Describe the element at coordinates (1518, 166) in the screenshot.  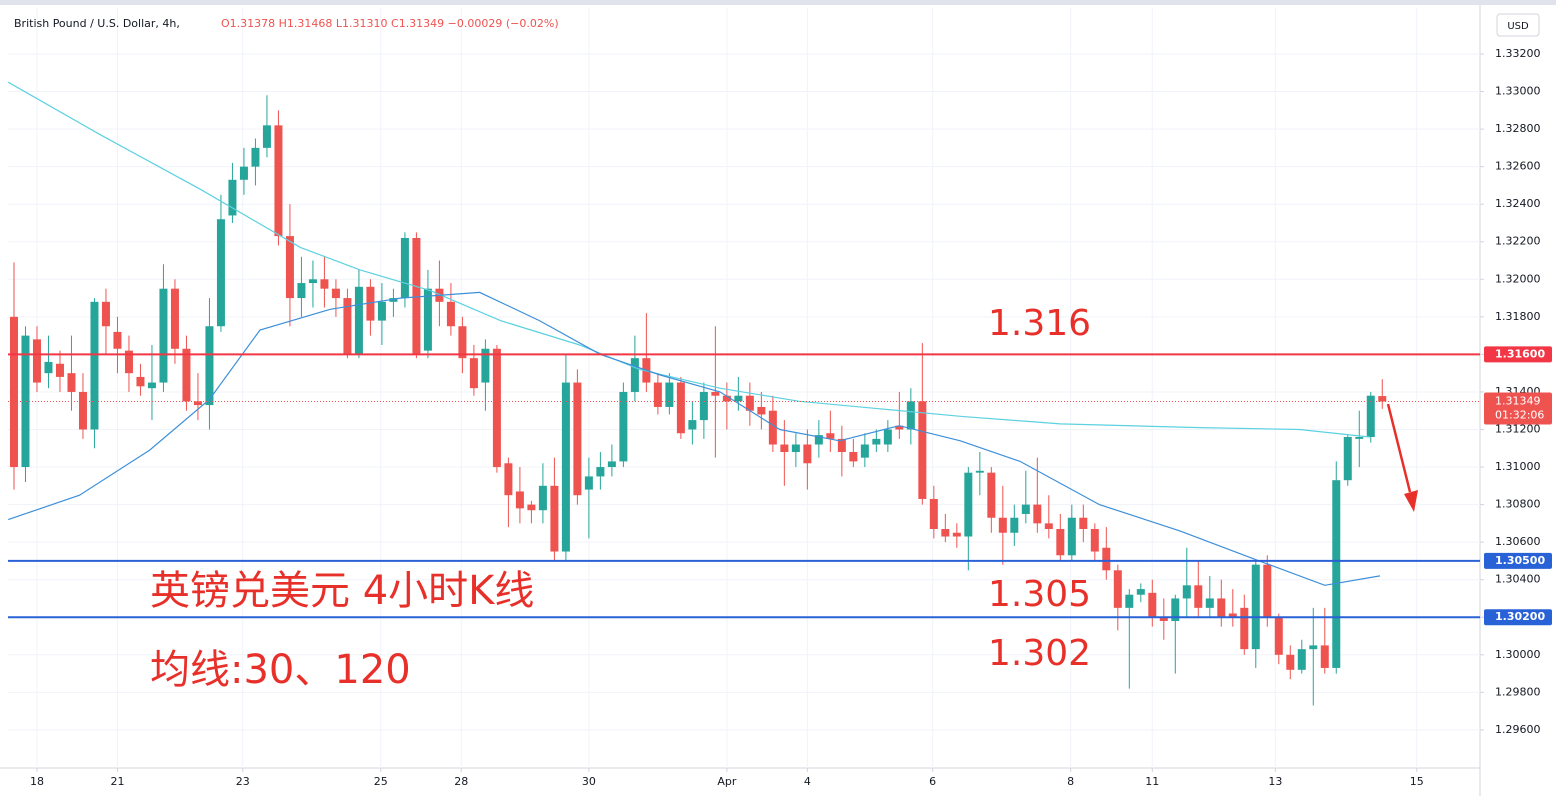
I see `y-tick-label: 1.32600` at that location.